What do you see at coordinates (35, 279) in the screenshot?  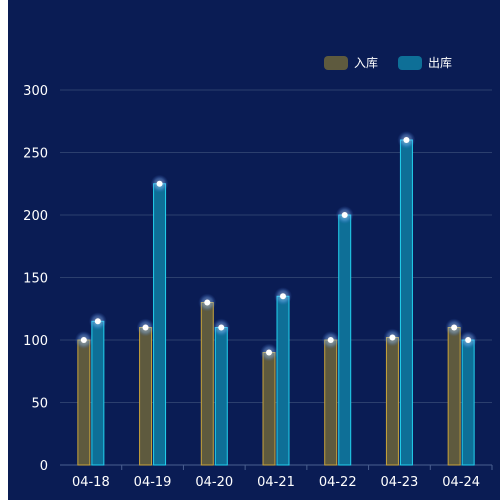 I see `y-tick-label: 150` at bounding box center [35, 279].